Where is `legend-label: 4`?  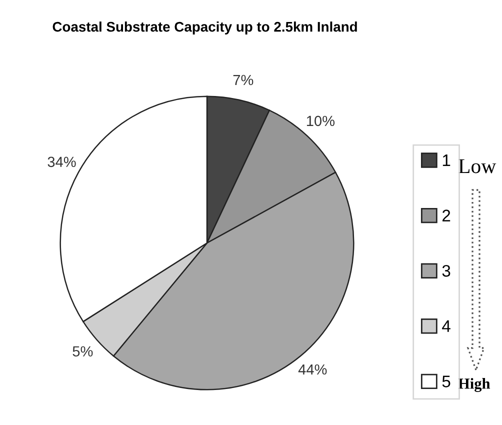 legend-label: 4 is located at coordinates (446, 326).